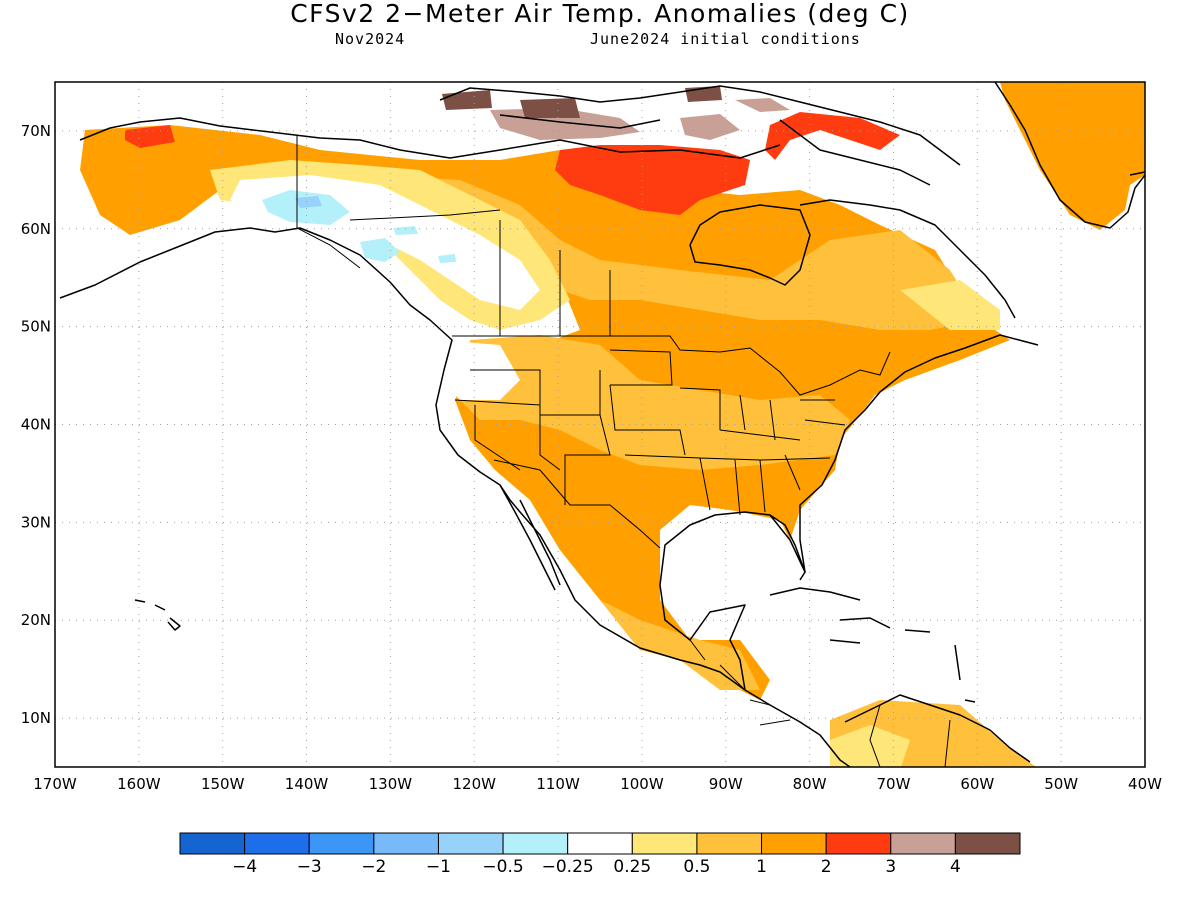 The width and height of the screenshot is (1200, 900). I want to click on legend-label: 4, so click(955, 867).